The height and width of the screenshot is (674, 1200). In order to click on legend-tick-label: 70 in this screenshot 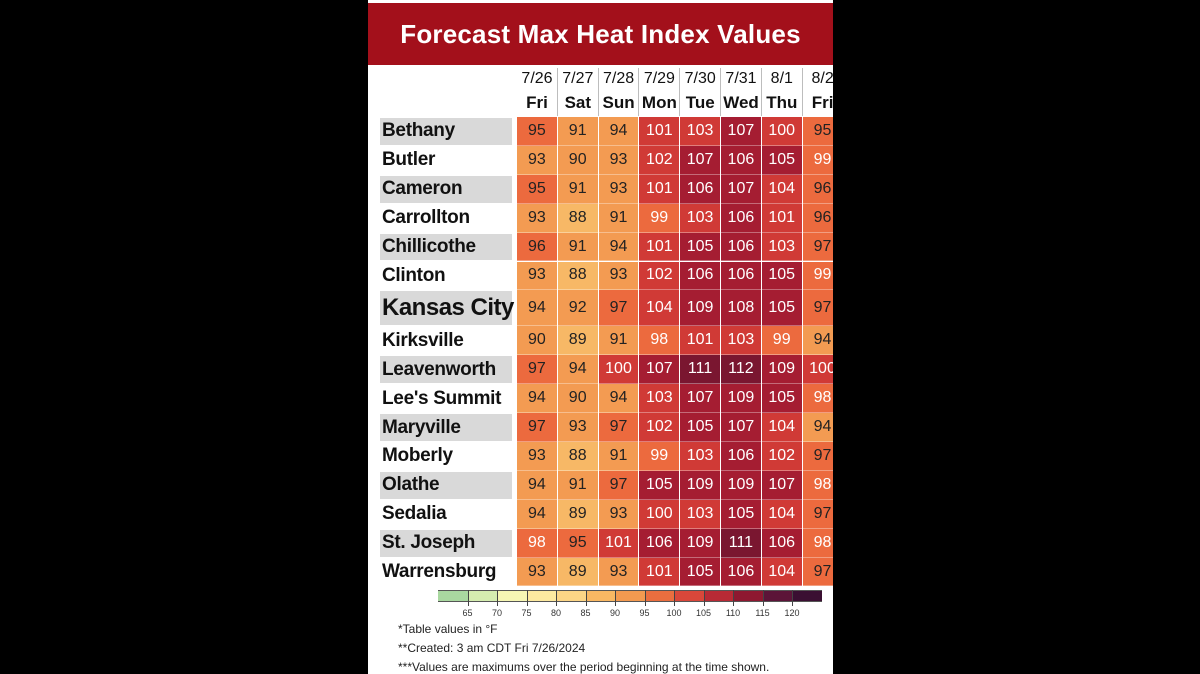, I will do `click(496, 613)`.